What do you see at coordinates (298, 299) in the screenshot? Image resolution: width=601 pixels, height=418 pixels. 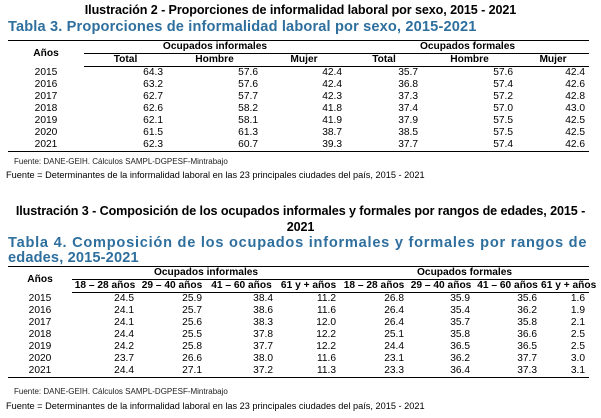 I see `table-row: 2015 24.5 25.9 38.4 11.2 26.8 35.9 35.6 1.6` at bounding box center [298, 299].